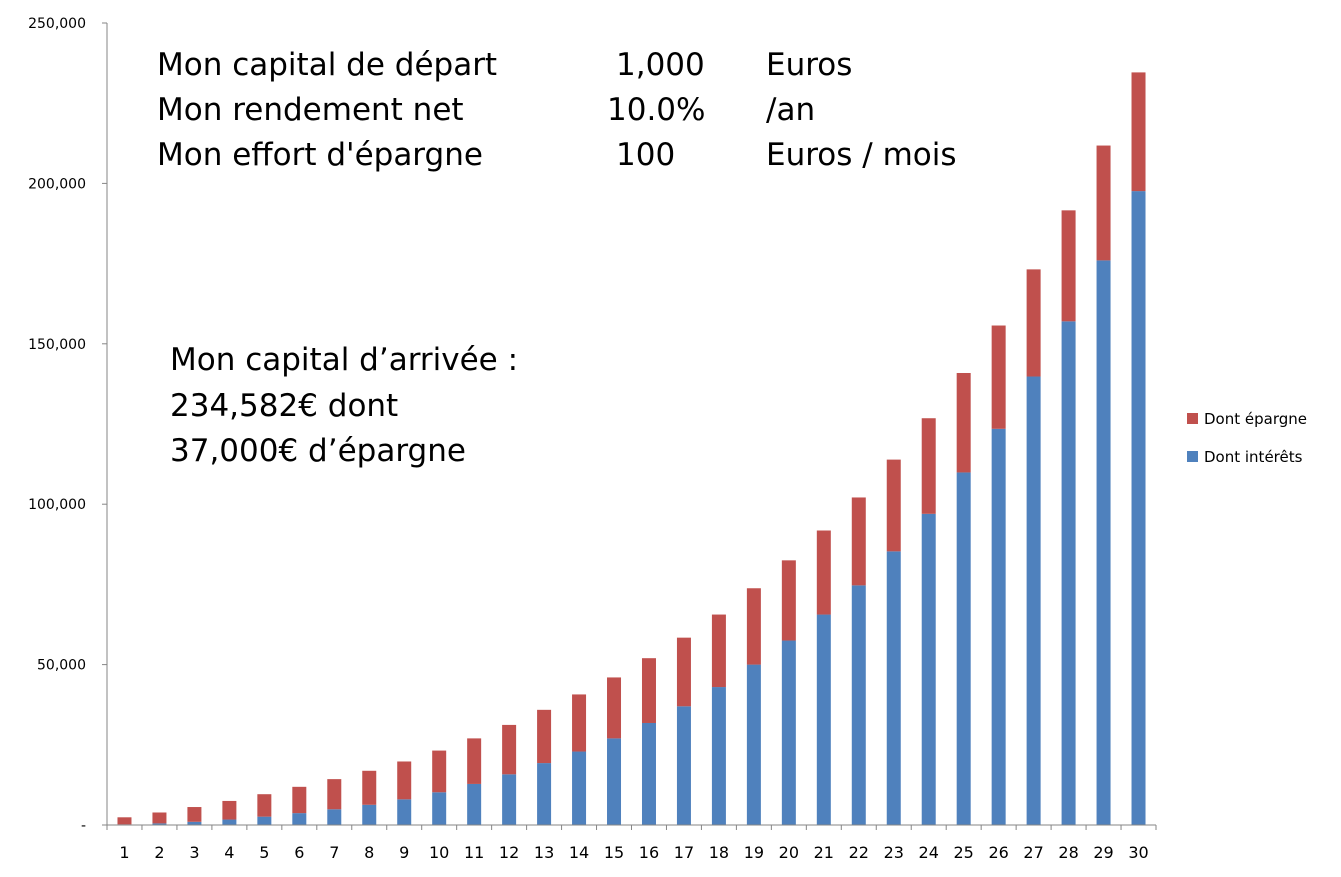 This screenshot has width=1341, height=877. Describe the element at coordinates (861, 155) in the screenshot. I see `info-unit-effort: Euros / mois` at that location.